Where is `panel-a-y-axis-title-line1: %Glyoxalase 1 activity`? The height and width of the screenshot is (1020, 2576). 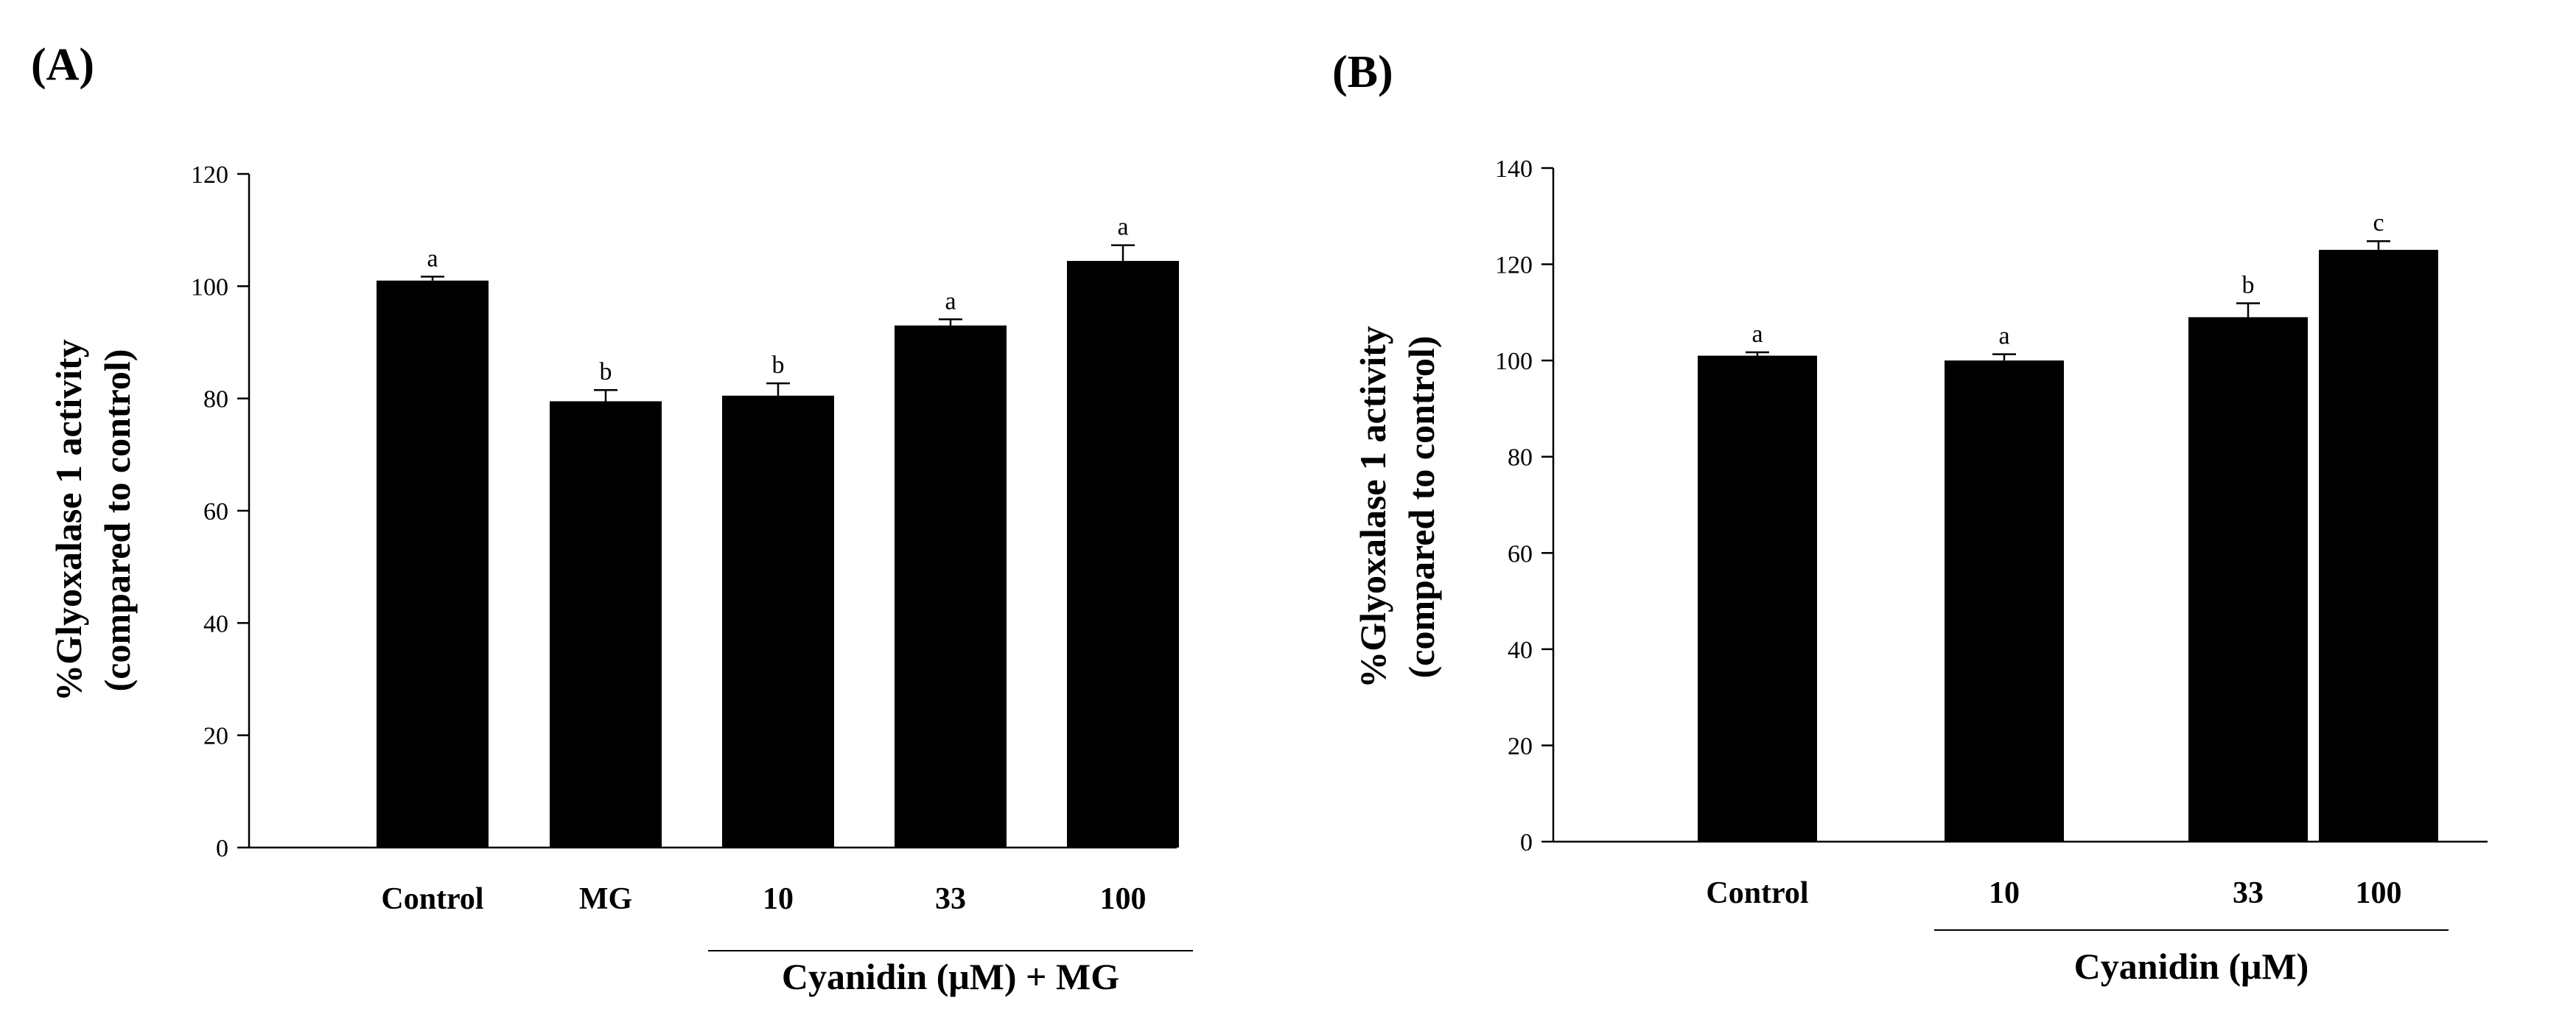
panel-a-y-axis-title-line1: %Glyoxalase 1 activity is located at coordinates (68, 520).